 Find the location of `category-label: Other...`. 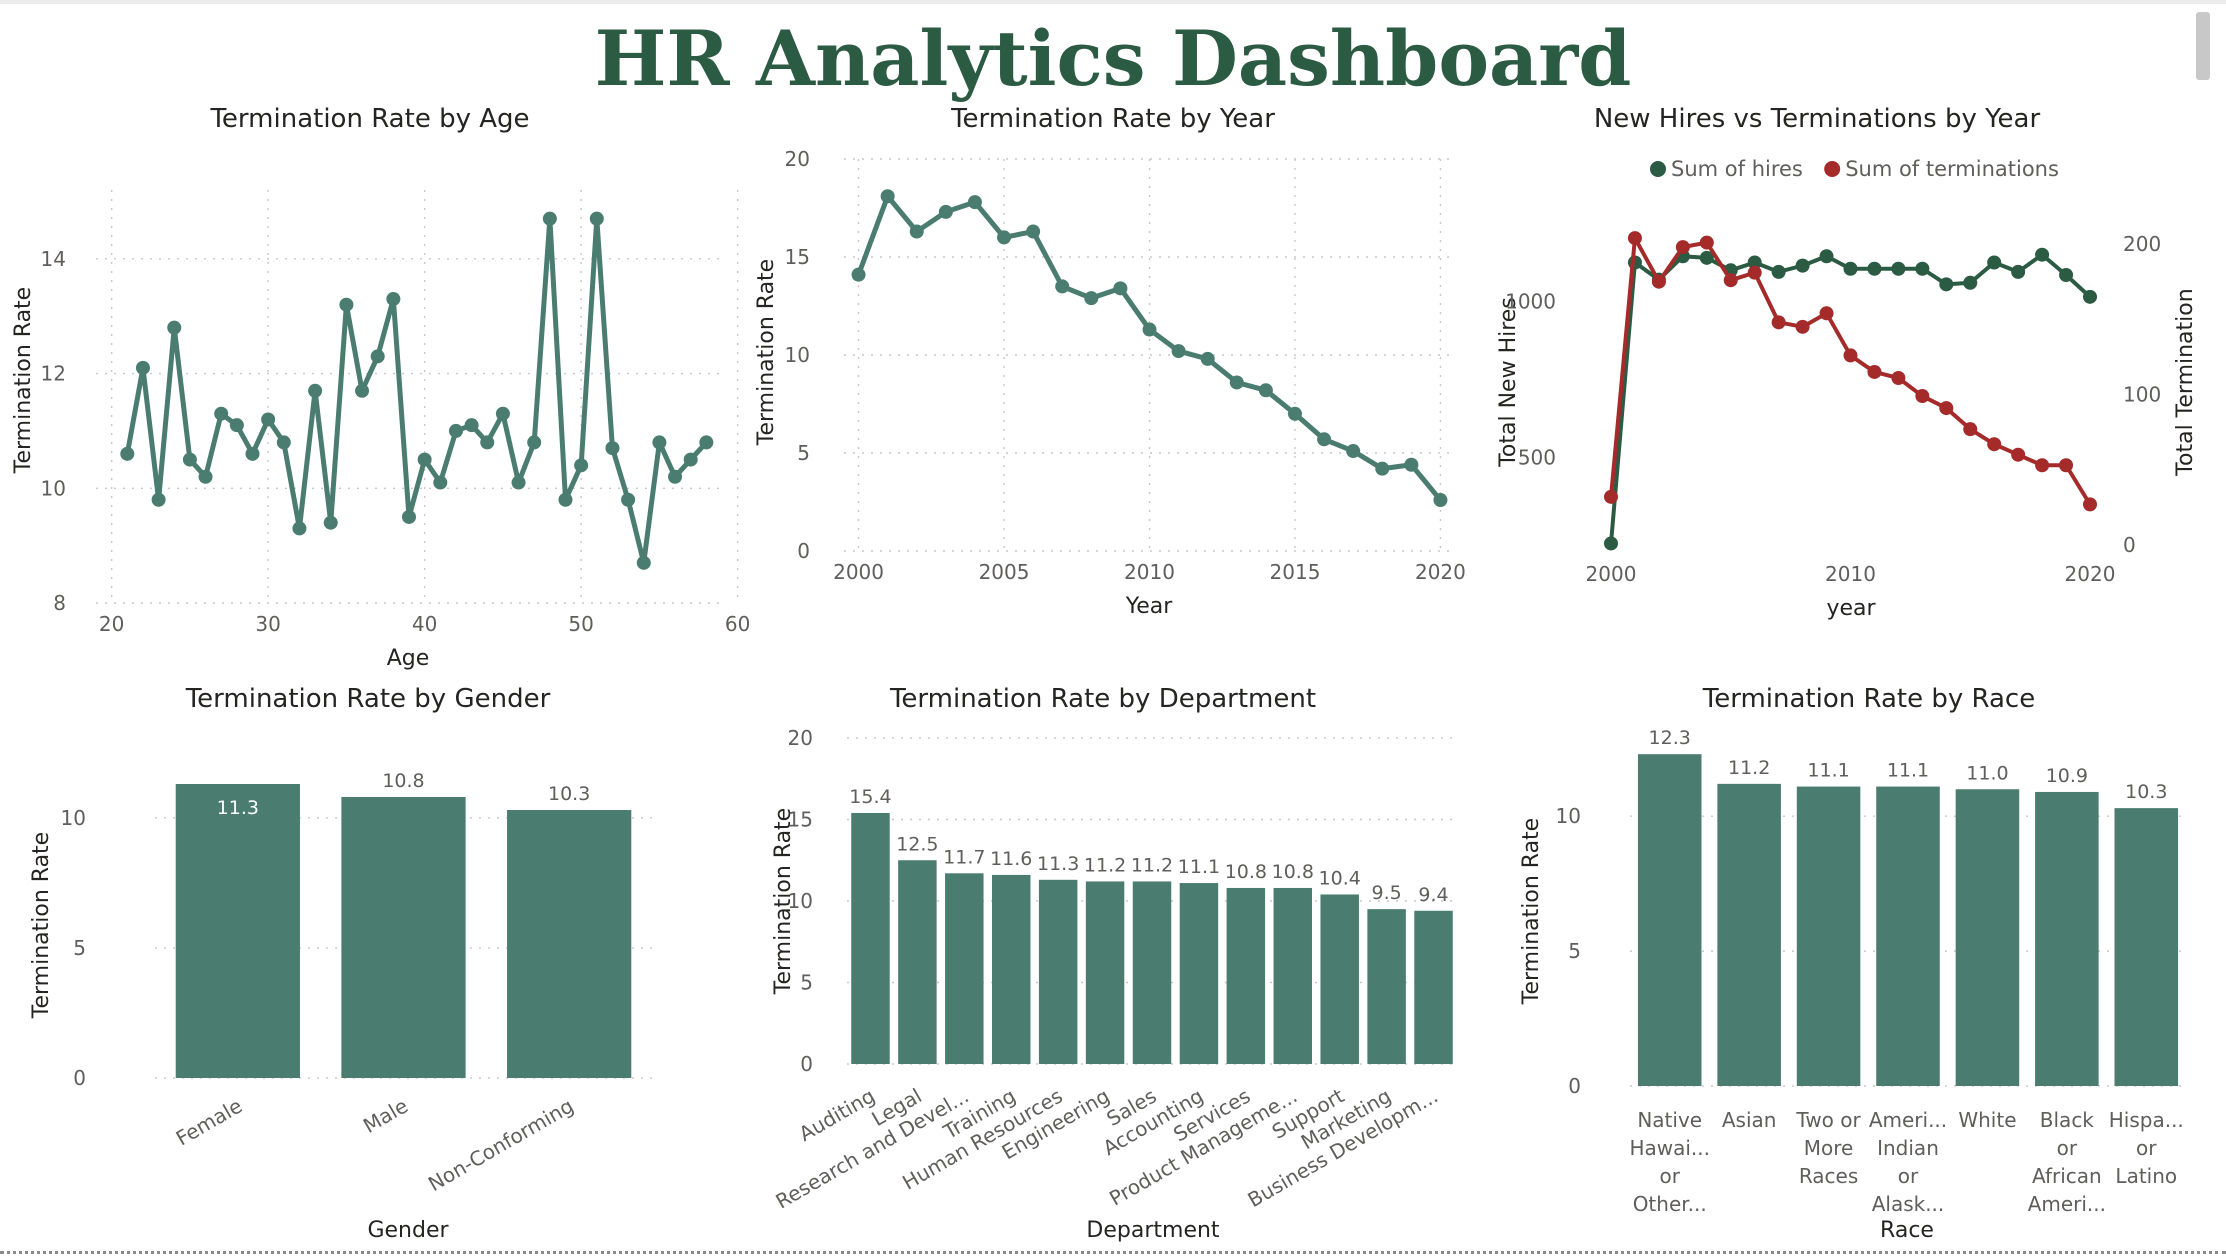

category-label: Other... is located at coordinates (1670, 1204).